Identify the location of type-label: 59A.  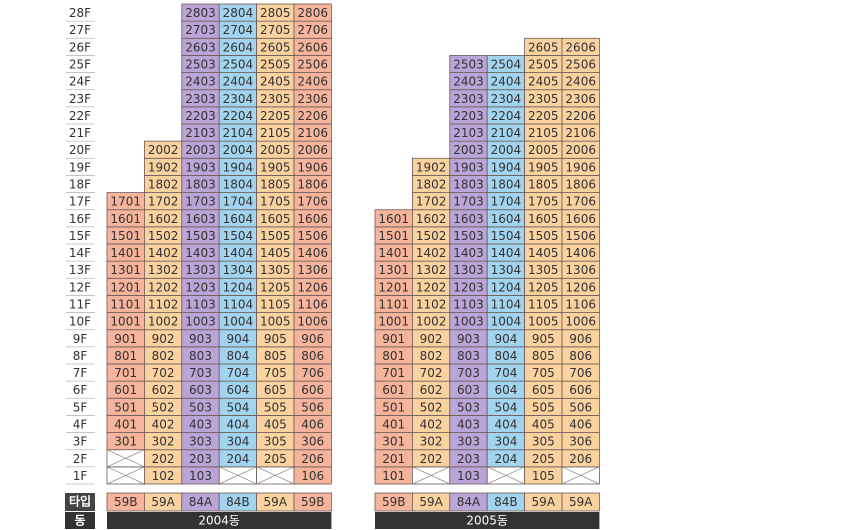
(581, 502).